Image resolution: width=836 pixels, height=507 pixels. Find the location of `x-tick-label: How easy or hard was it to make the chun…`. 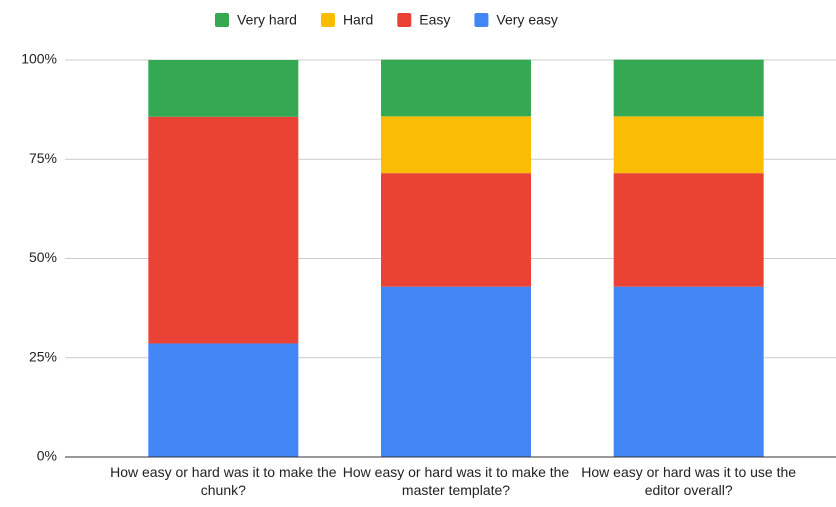

x-tick-label: How easy or hard was it to make the chun… is located at coordinates (223, 481).